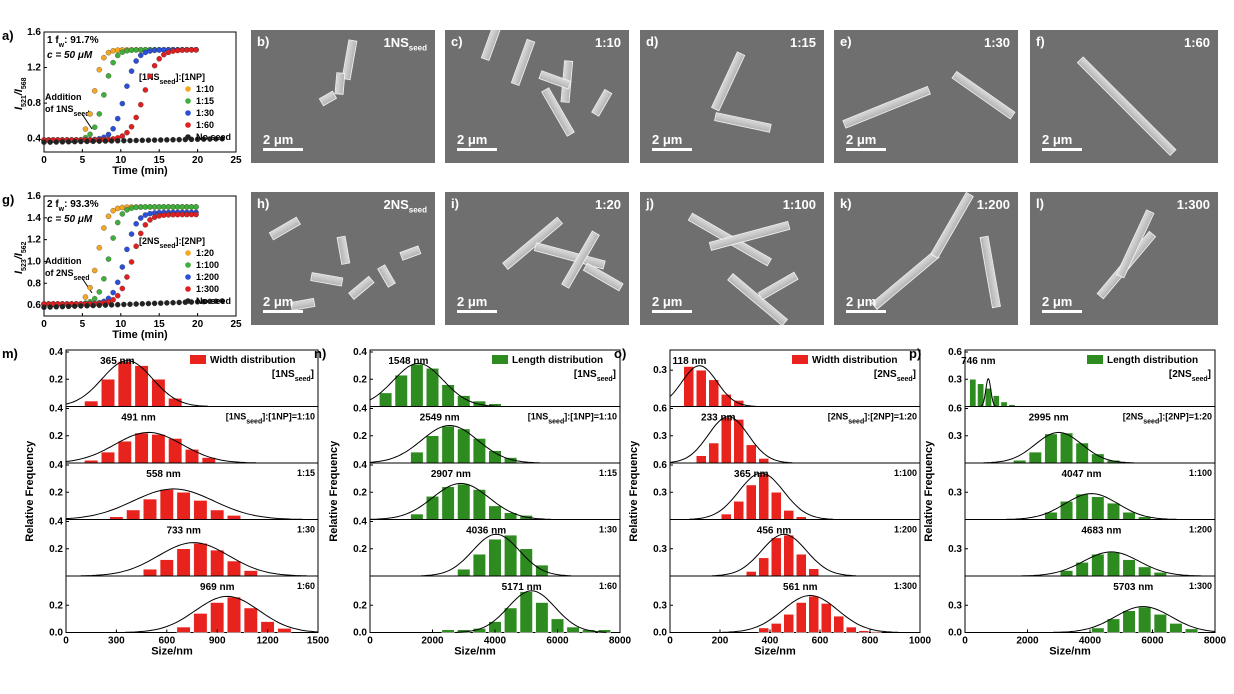 The width and height of the screenshot is (1234, 694). I want to click on peak-size-label: 4683 nm, so click(1101, 531).